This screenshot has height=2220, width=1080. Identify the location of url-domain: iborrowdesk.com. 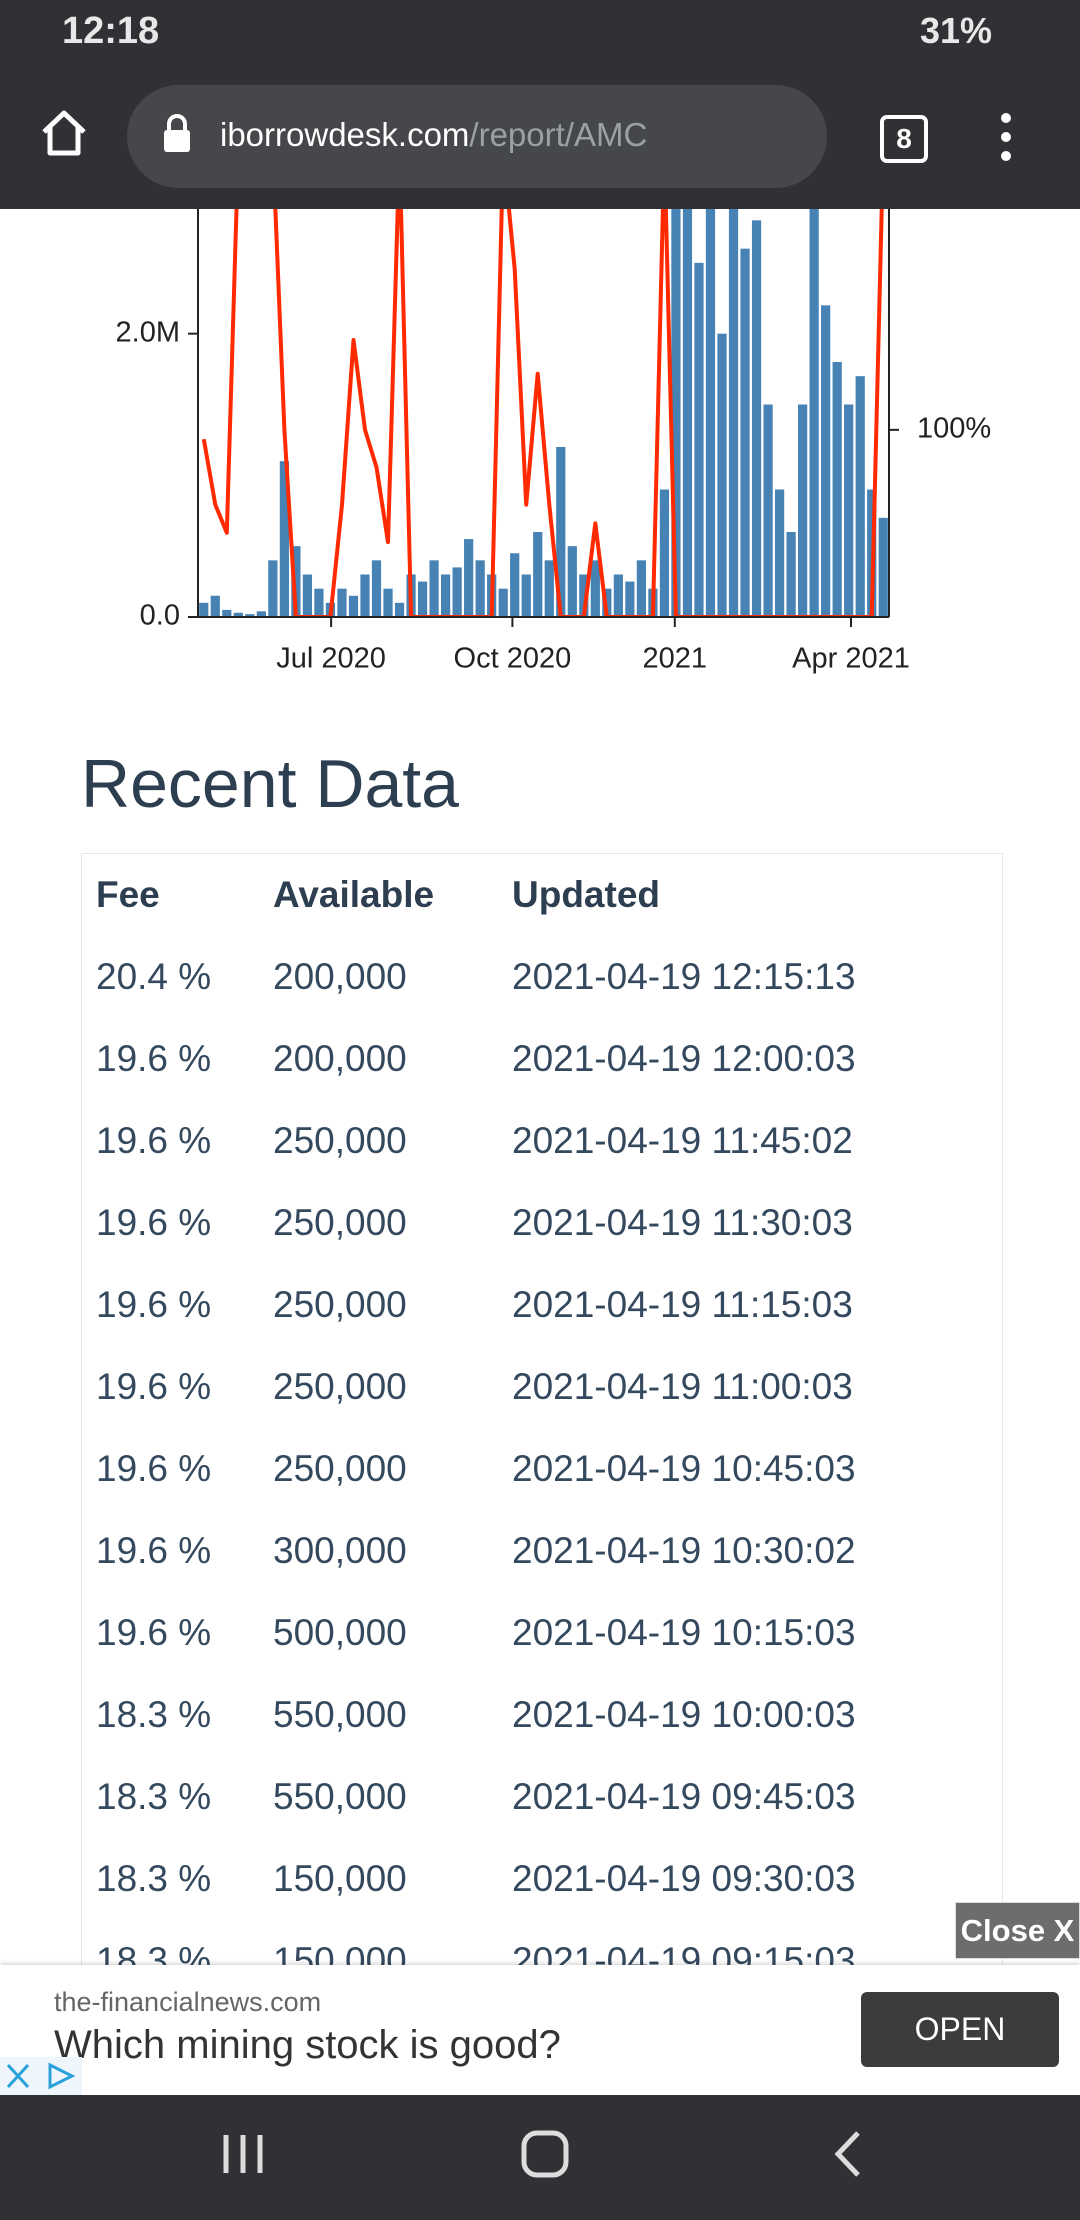
(345, 134).